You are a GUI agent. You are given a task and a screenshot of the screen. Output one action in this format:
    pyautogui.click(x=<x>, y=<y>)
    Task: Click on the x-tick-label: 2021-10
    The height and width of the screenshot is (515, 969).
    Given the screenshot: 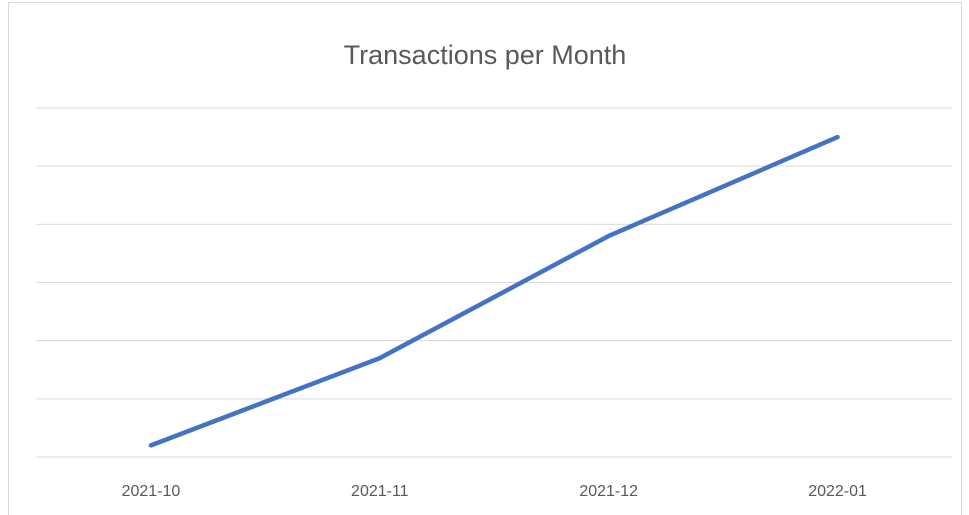 What is the action you would take?
    pyautogui.click(x=151, y=491)
    